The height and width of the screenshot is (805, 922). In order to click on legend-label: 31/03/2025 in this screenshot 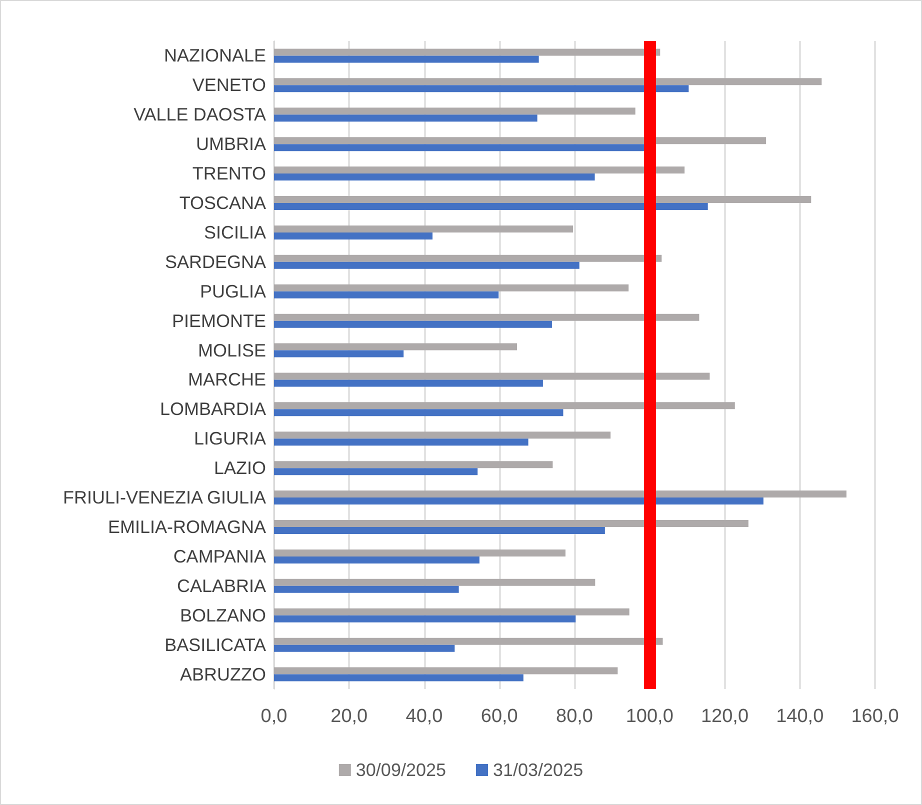, I will do `click(538, 770)`.